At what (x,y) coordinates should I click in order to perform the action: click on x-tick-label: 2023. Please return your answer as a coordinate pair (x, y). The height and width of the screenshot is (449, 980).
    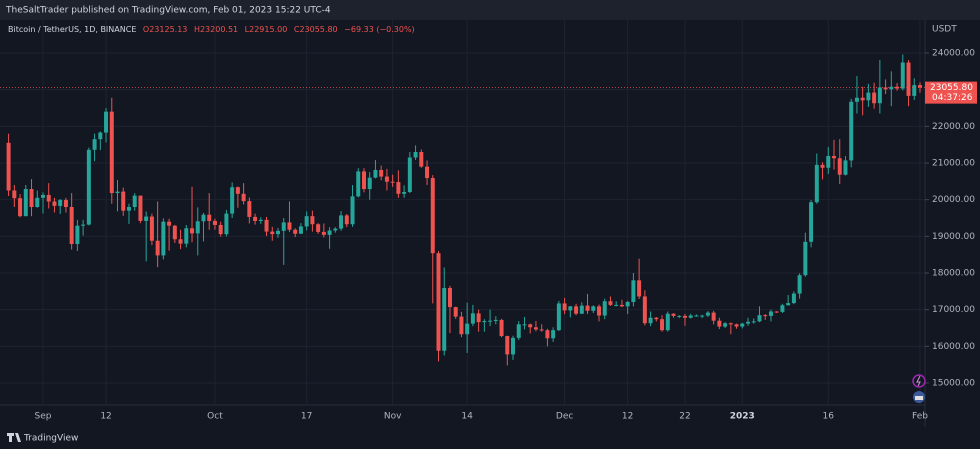
    Looking at the image, I should click on (742, 417).